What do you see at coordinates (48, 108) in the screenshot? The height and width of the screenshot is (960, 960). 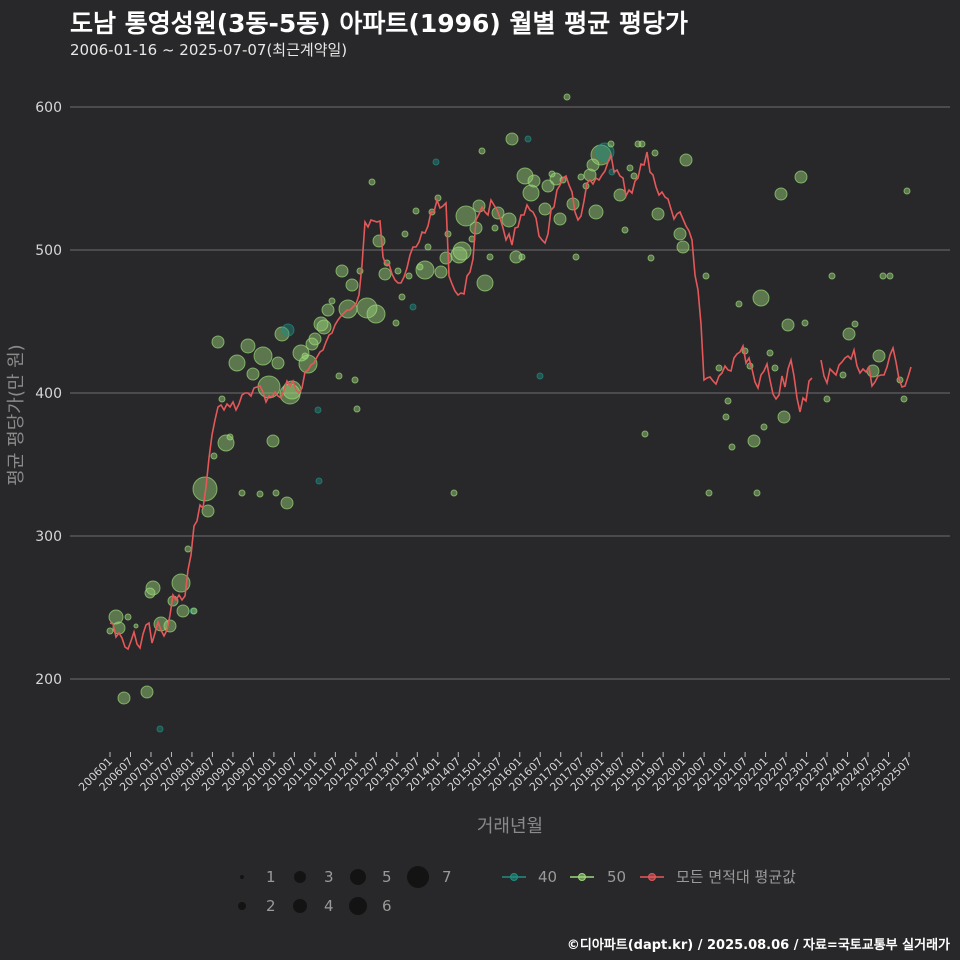 I see `y-tick-label: 600` at bounding box center [48, 108].